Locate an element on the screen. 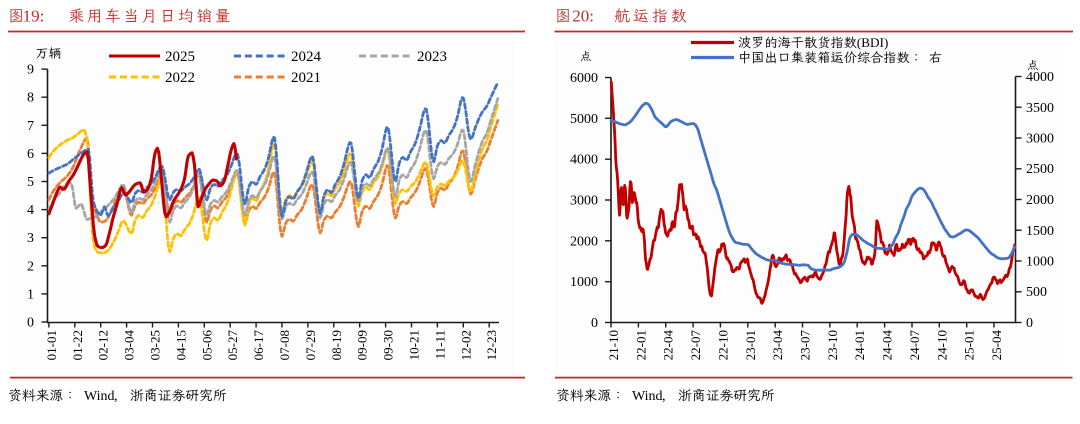 The image size is (1080, 424). svg-text: 04-15 is located at coordinates (180, 345).